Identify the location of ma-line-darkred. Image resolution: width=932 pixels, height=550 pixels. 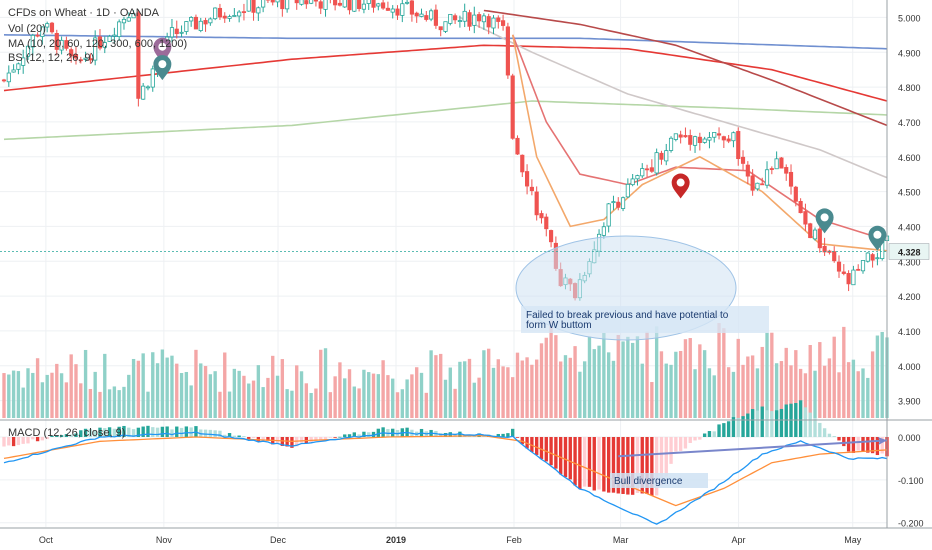
(685, 68).